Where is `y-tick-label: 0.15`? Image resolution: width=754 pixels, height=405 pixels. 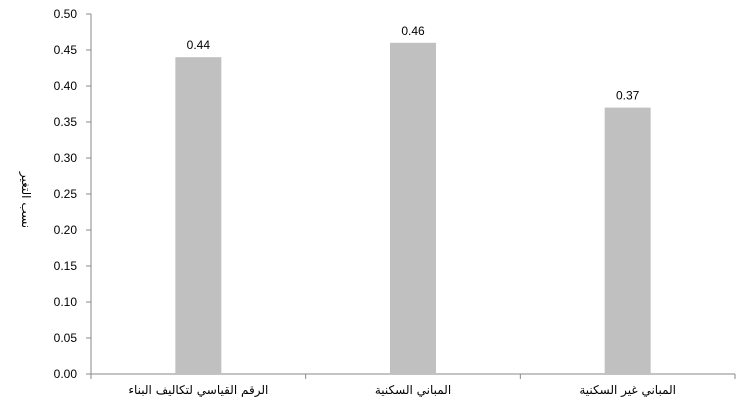 y-tick-label: 0.15 is located at coordinates (66, 266).